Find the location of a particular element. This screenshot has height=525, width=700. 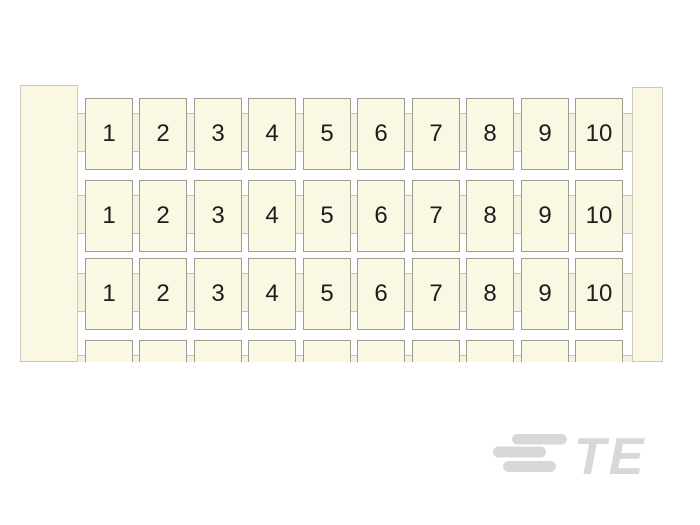

right-end-rail is located at coordinates (647, 224).